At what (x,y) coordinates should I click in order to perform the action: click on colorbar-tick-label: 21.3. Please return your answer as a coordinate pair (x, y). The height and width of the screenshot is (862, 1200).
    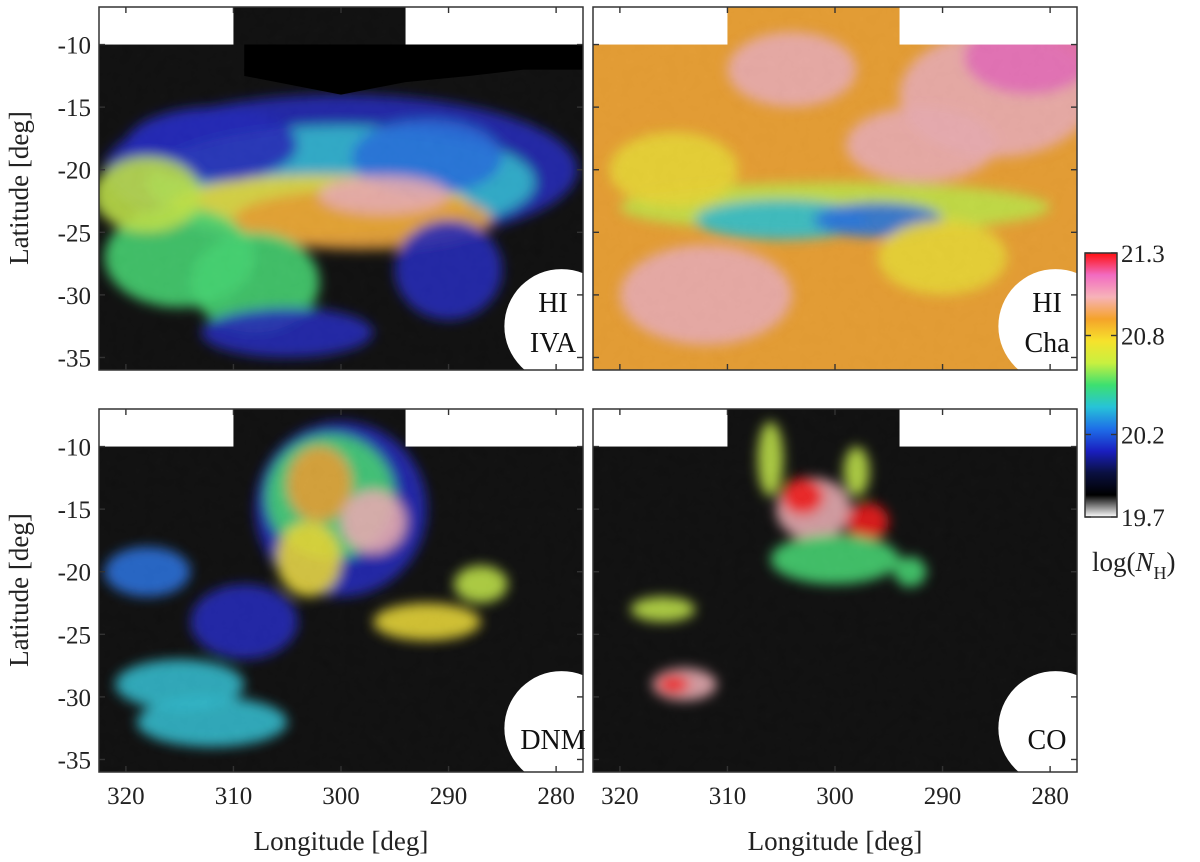
    Looking at the image, I should click on (1143, 254).